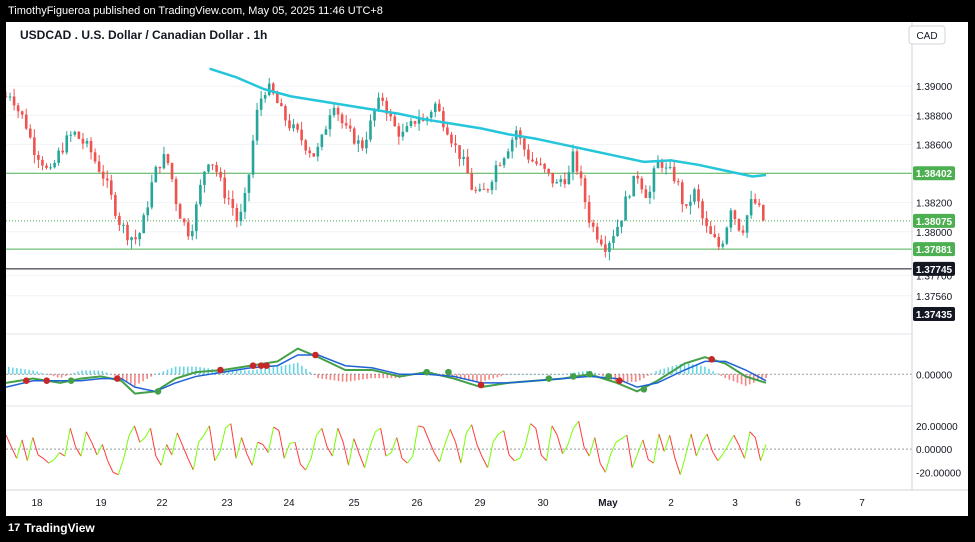  What do you see at coordinates (934, 87) in the screenshot?
I see `price-tick-label: 1.39000` at bounding box center [934, 87].